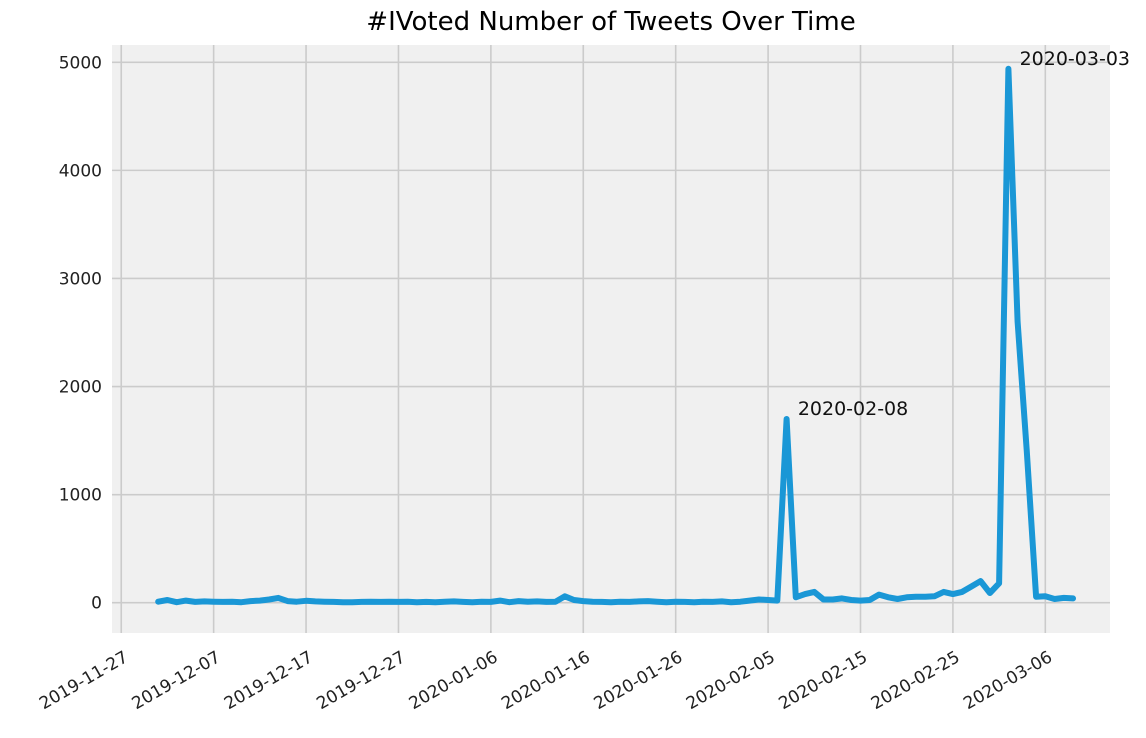  Describe the element at coordinates (454, 680) in the screenshot. I see `x-tick-label: 2020-01-06` at that location.